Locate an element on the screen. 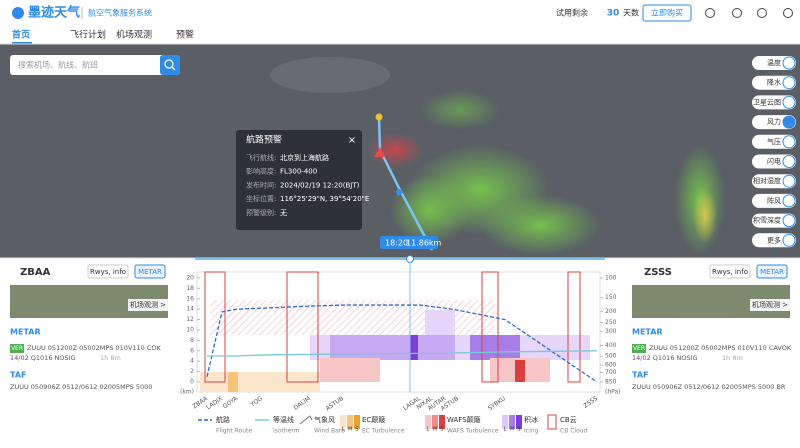 The width and height of the screenshot is (800, 448). y-tick-label: 20 is located at coordinates (190, 278).